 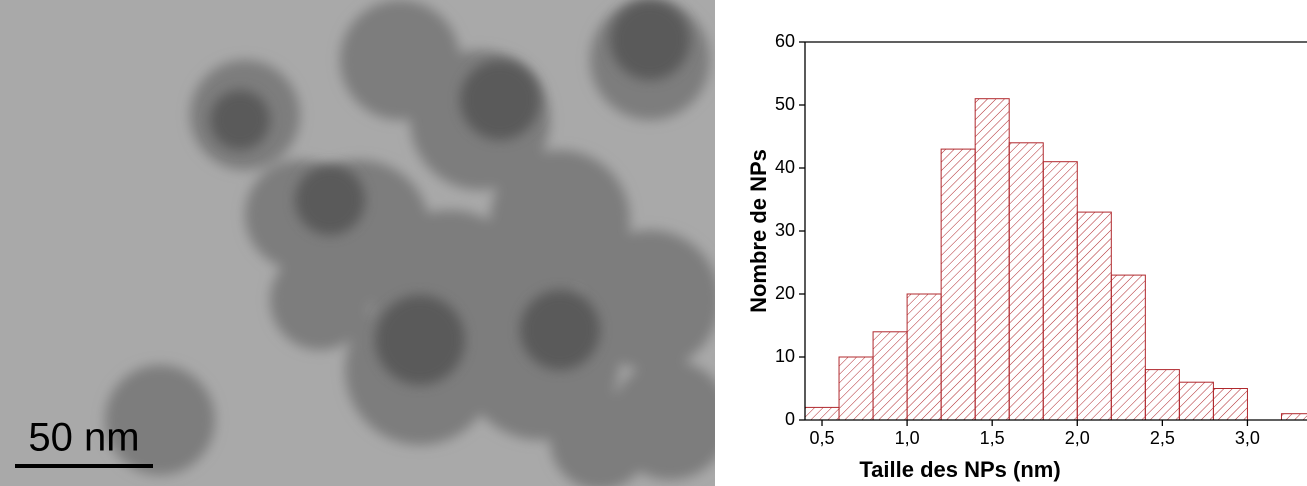 I want to click on y-tick-label: 50, so click(x=785, y=104).